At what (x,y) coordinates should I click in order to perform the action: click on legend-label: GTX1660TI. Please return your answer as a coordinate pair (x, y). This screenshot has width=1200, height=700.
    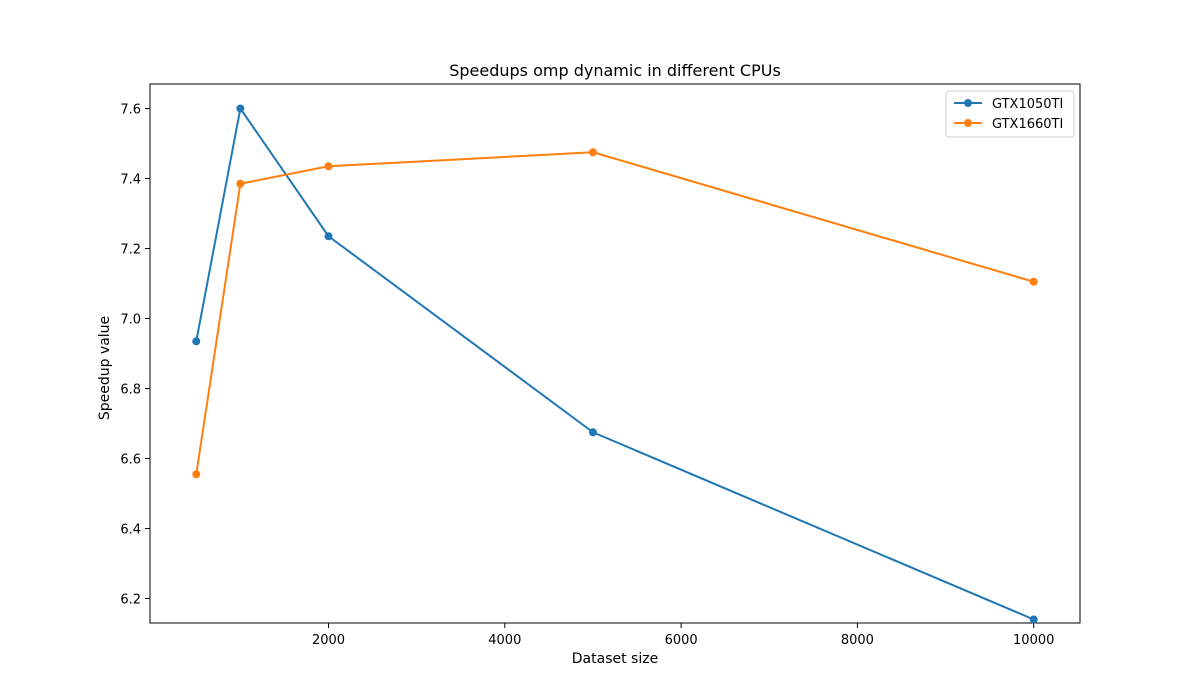
    Looking at the image, I should click on (1027, 124).